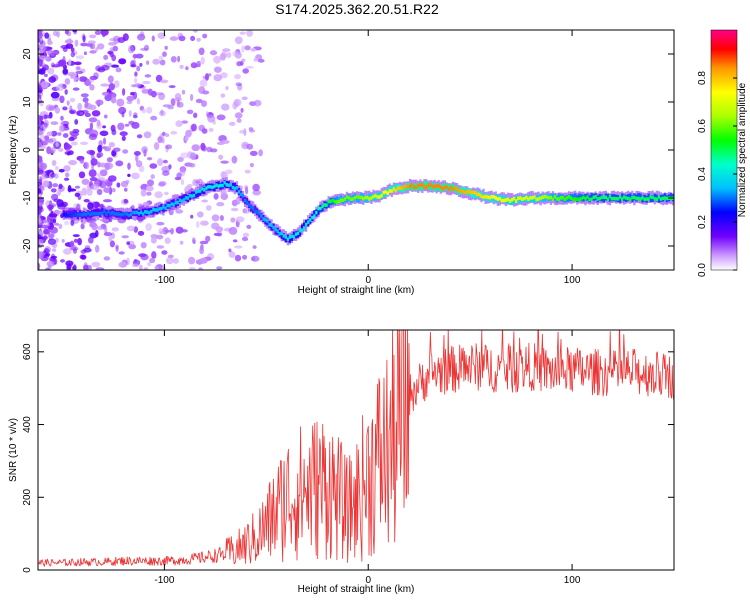 This screenshot has width=750, height=600. What do you see at coordinates (368, 280) in the screenshot?
I see `spectrogram-x-tick-label: 0` at bounding box center [368, 280].